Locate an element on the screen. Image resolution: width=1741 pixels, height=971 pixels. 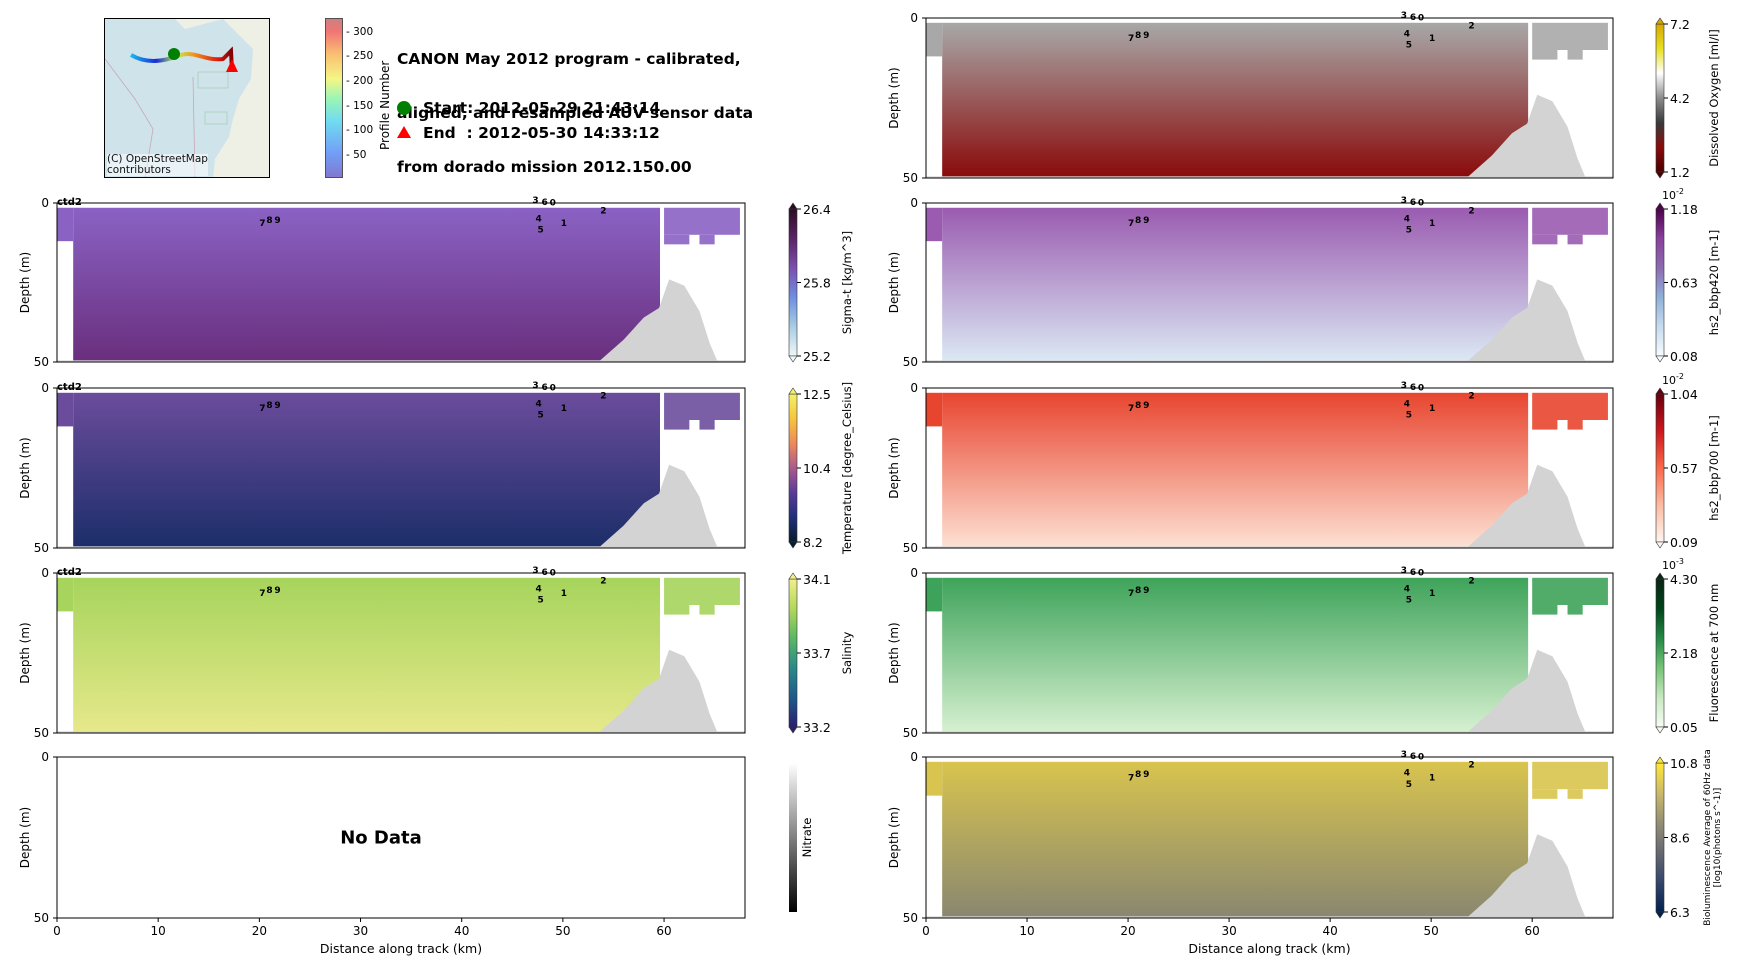
start-marker-icon is located at coordinates (404, 108).